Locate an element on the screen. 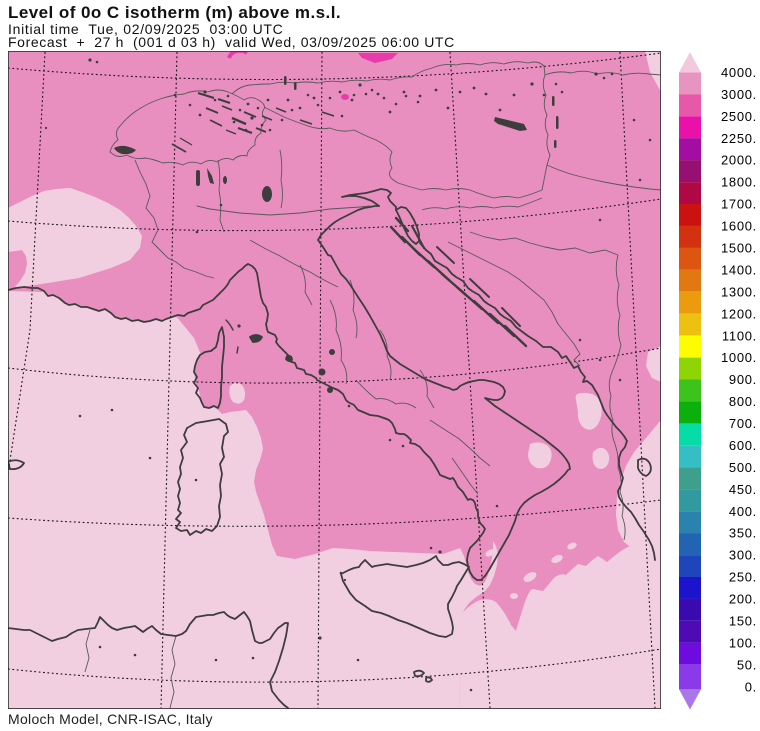 This screenshot has width=760, height=731. svg-text: 1400. is located at coordinates (739, 269).